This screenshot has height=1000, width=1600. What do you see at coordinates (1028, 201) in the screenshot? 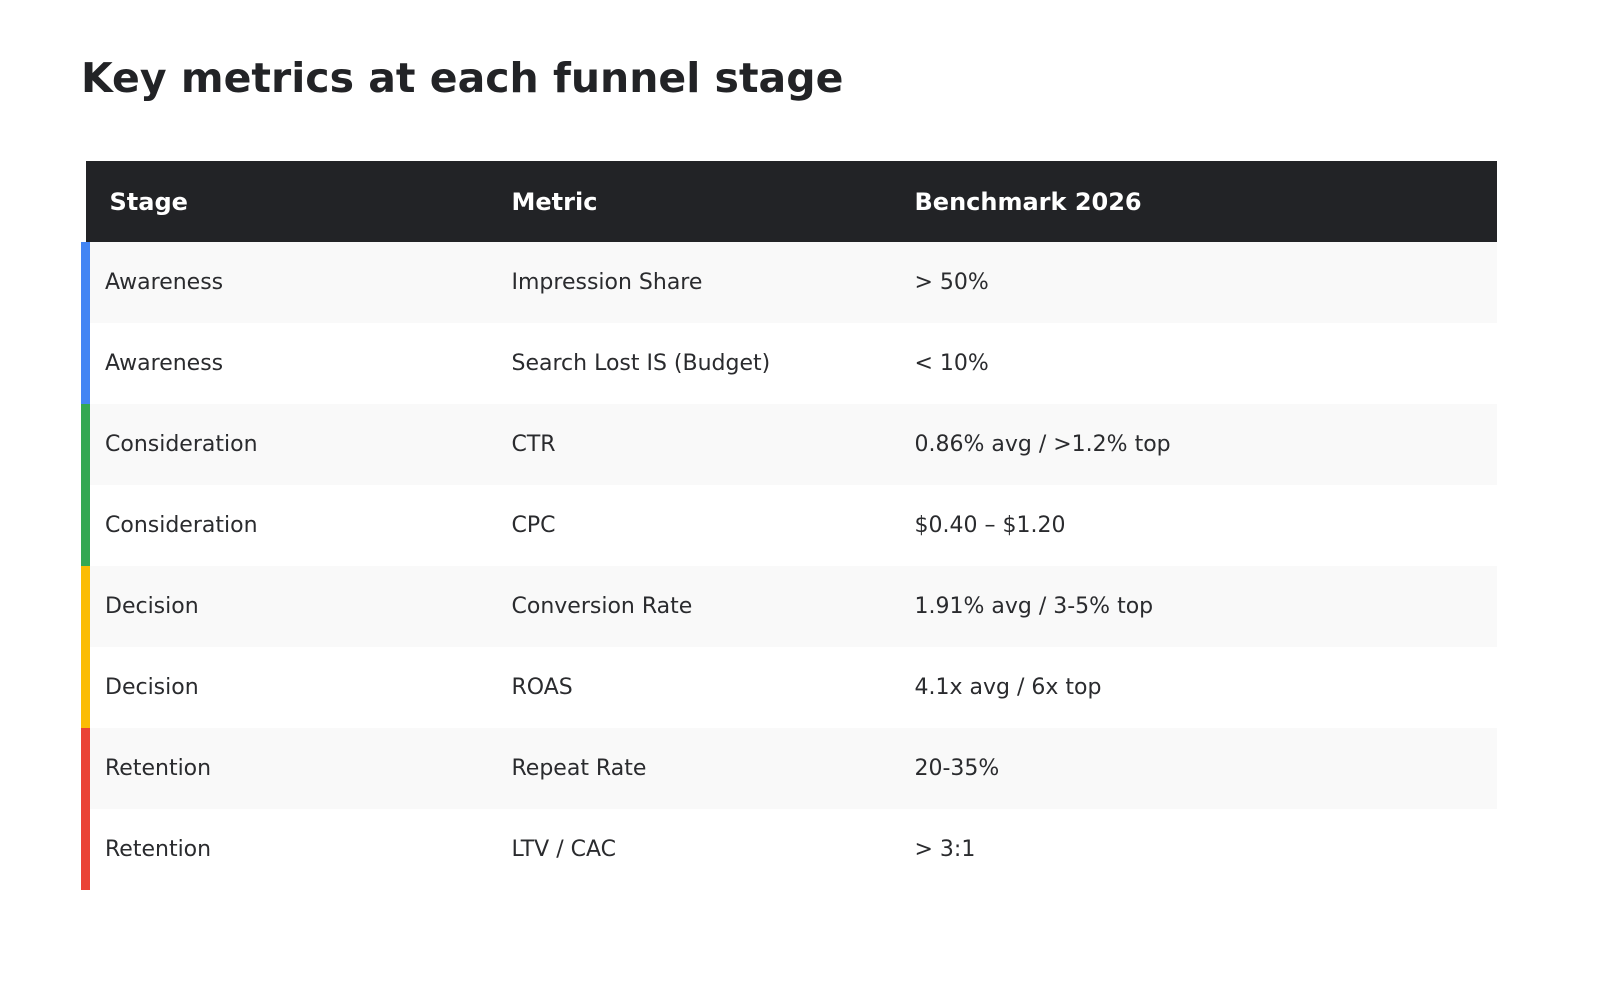
I see `column-header-benchmark: Benchmark 2026` at bounding box center [1028, 201].